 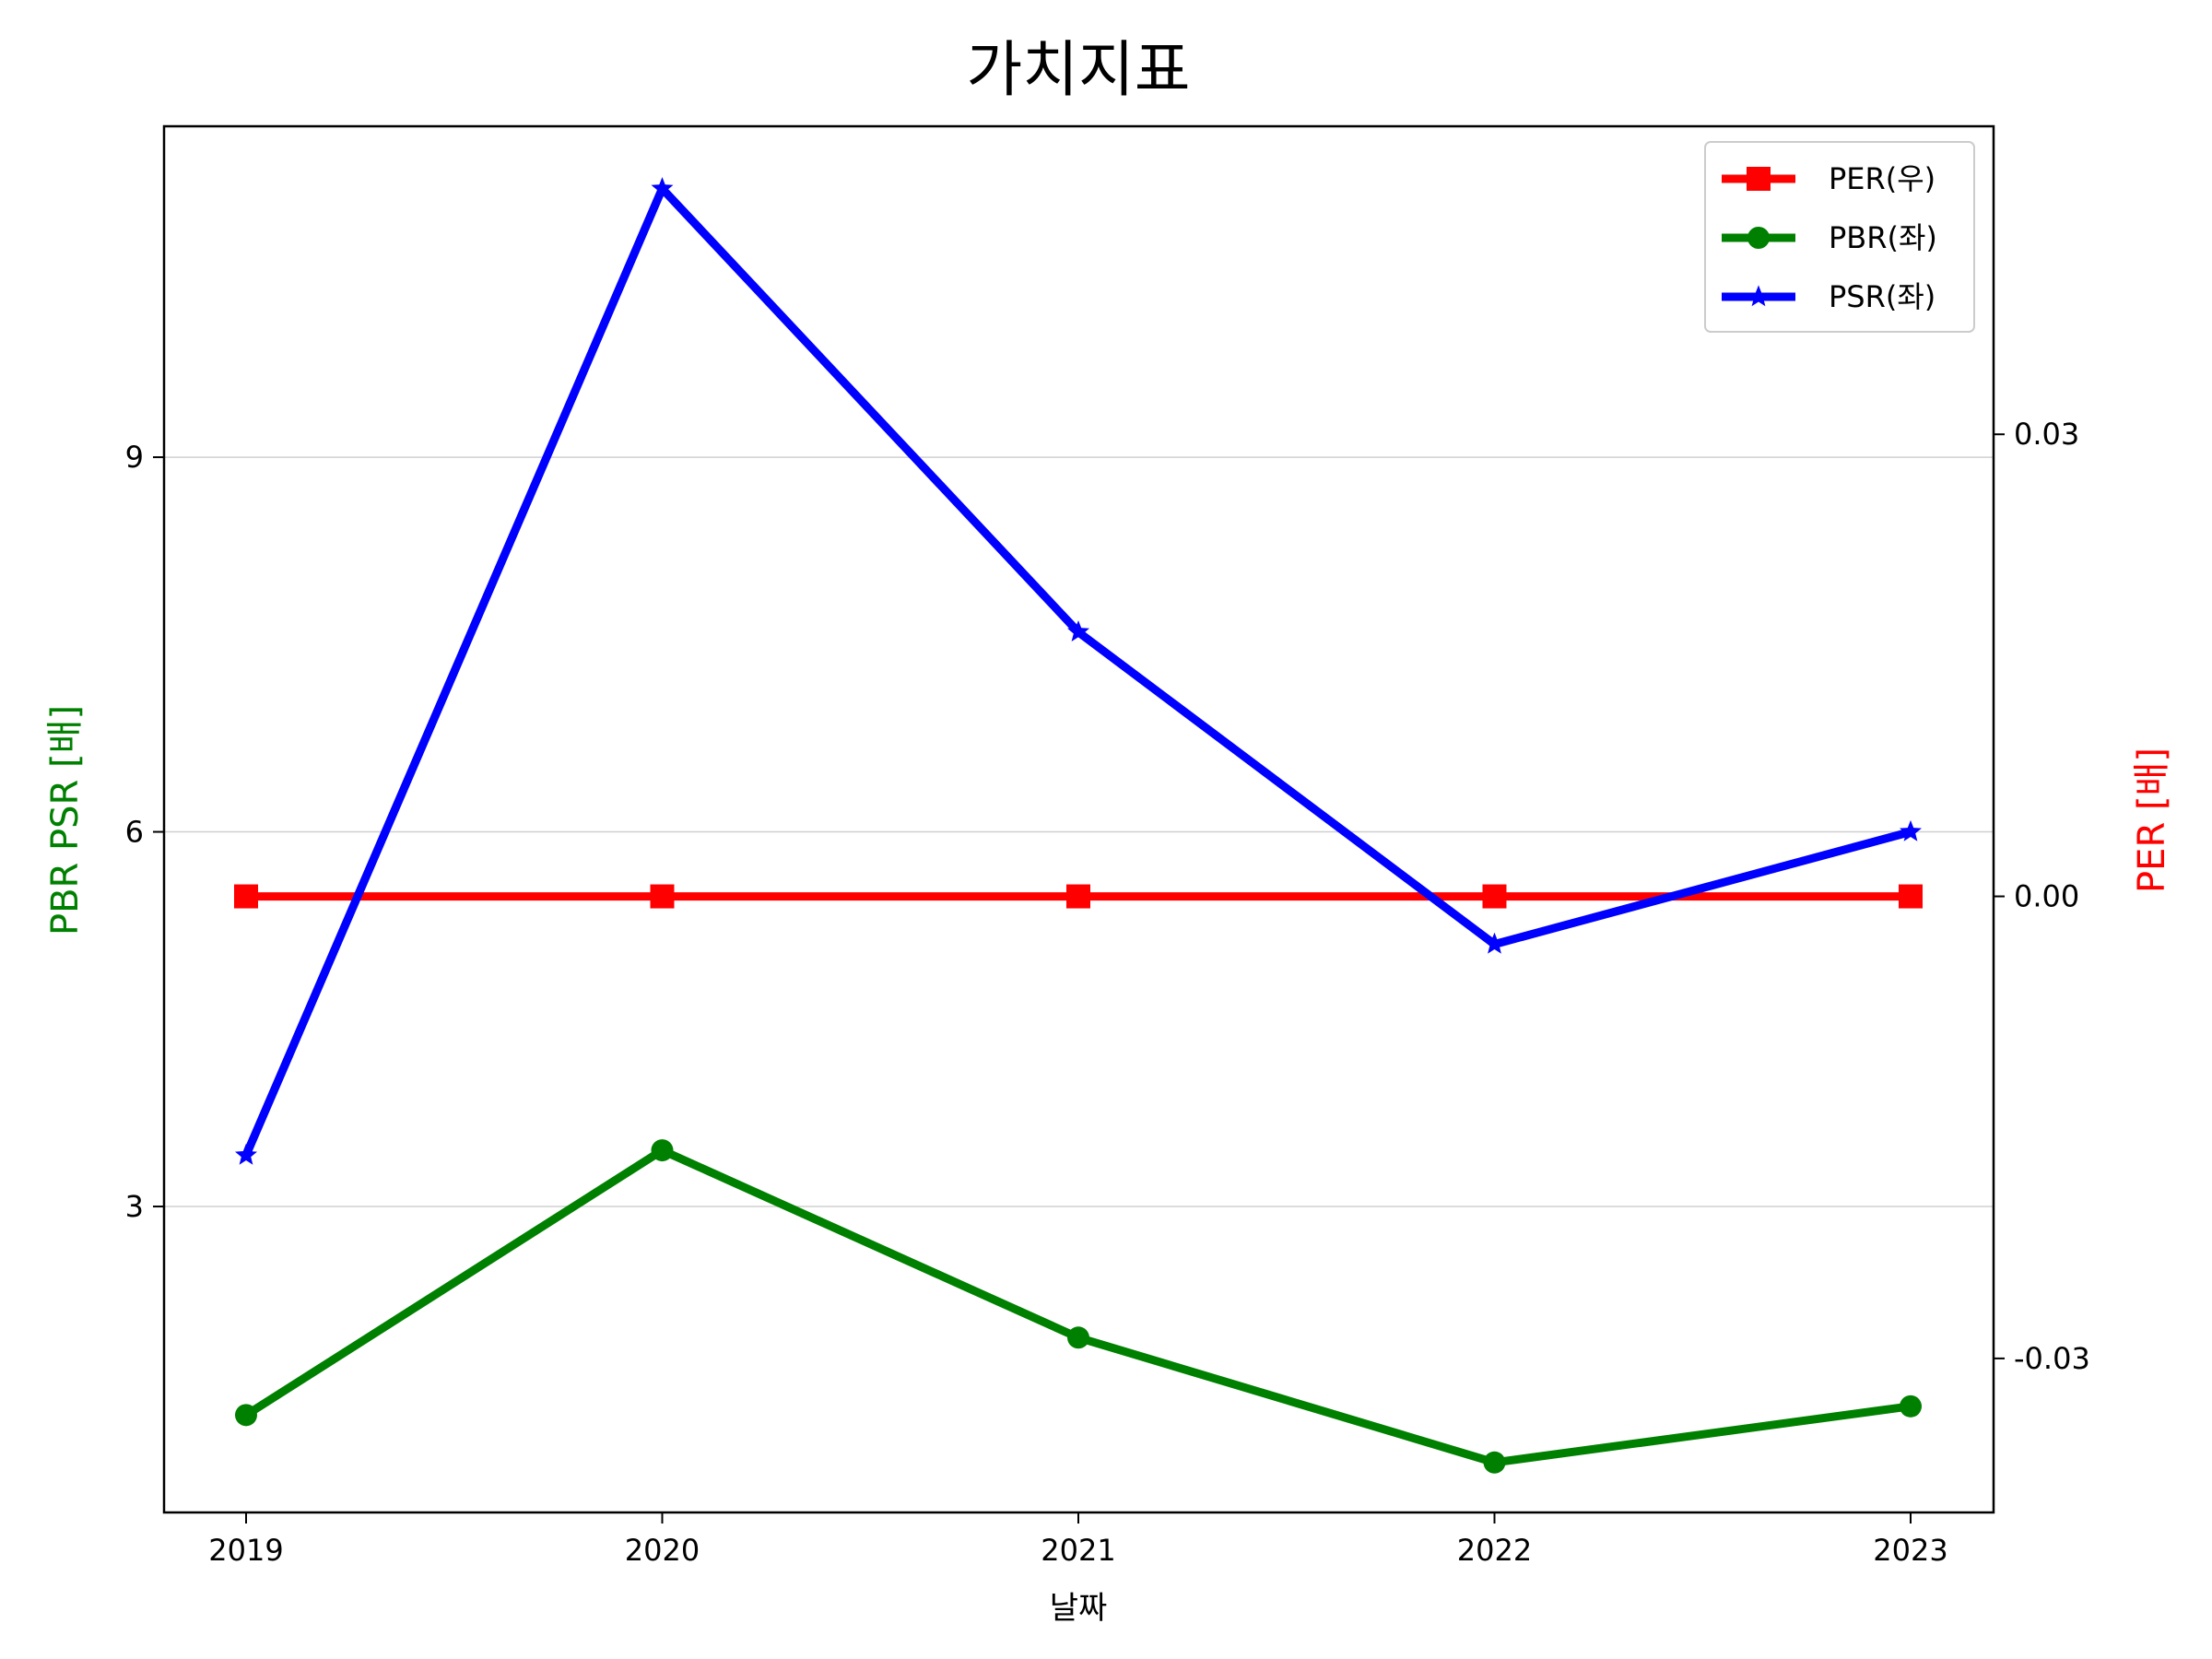 I want to click on legend-pbr-marker, so click(x=1758, y=238).